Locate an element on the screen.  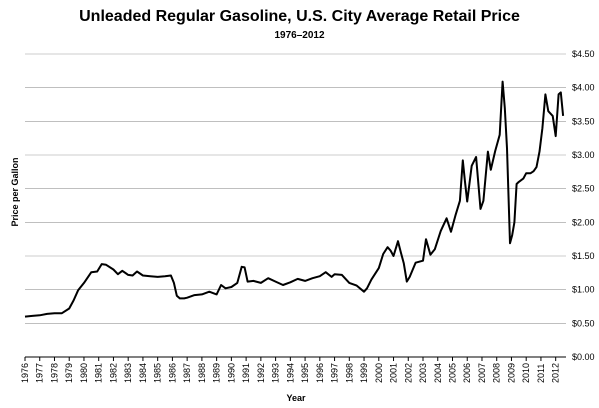
x-tick-label: 2010 is located at coordinates (526, 373).